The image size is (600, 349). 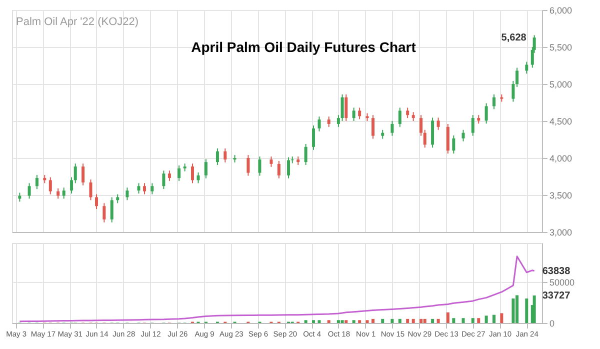 What do you see at coordinates (561, 195) in the screenshot?
I see `y-tick-label: 3,500` at bounding box center [561, 195].